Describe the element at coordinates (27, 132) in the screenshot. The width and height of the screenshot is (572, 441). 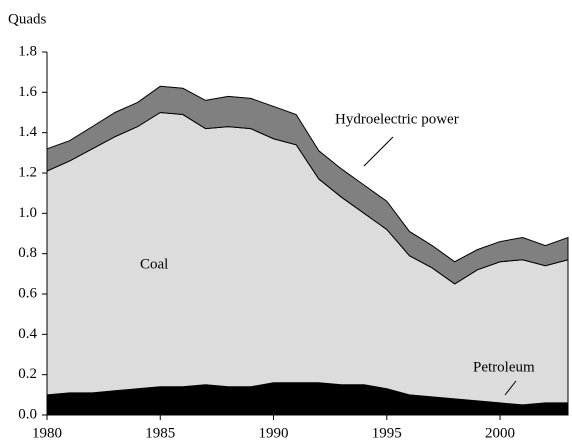
I see `y-tick-label: 1.4` at that location.